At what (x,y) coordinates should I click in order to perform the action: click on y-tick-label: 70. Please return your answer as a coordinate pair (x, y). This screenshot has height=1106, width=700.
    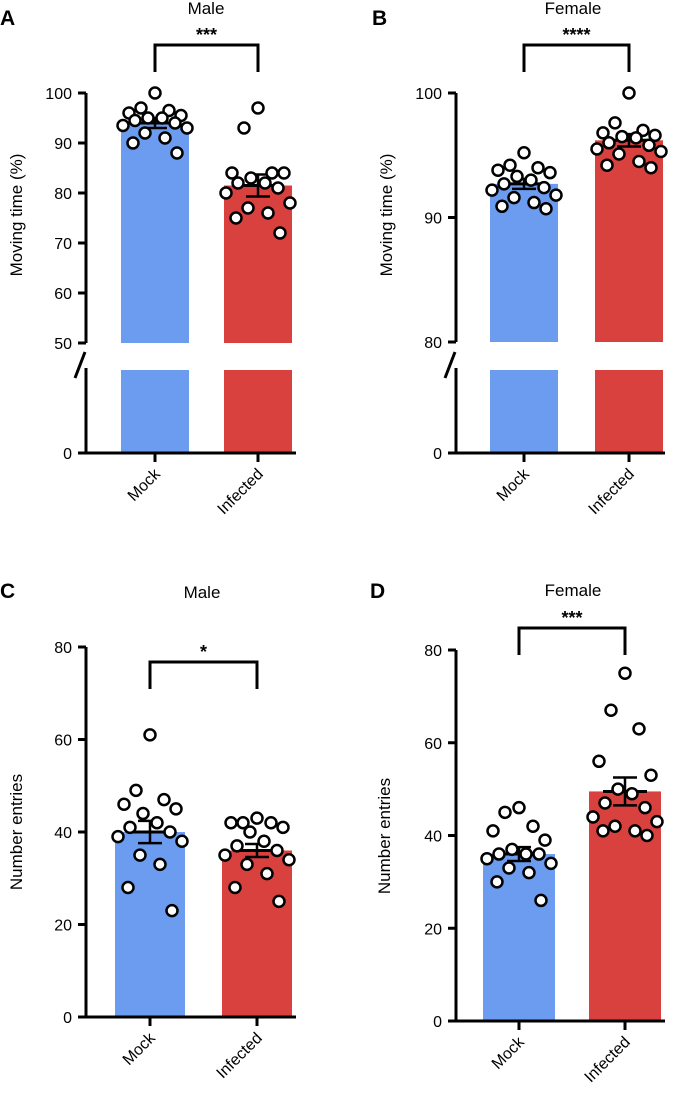
    Looking at the image, I should click on (63, 244).